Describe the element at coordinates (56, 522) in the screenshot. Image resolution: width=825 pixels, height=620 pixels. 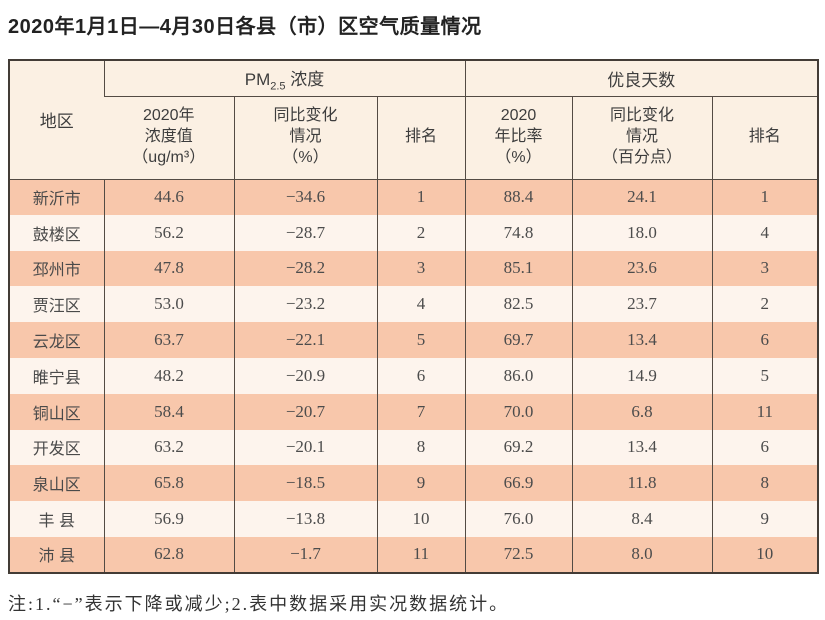
I see `cell-region: 丰 县` at that location.